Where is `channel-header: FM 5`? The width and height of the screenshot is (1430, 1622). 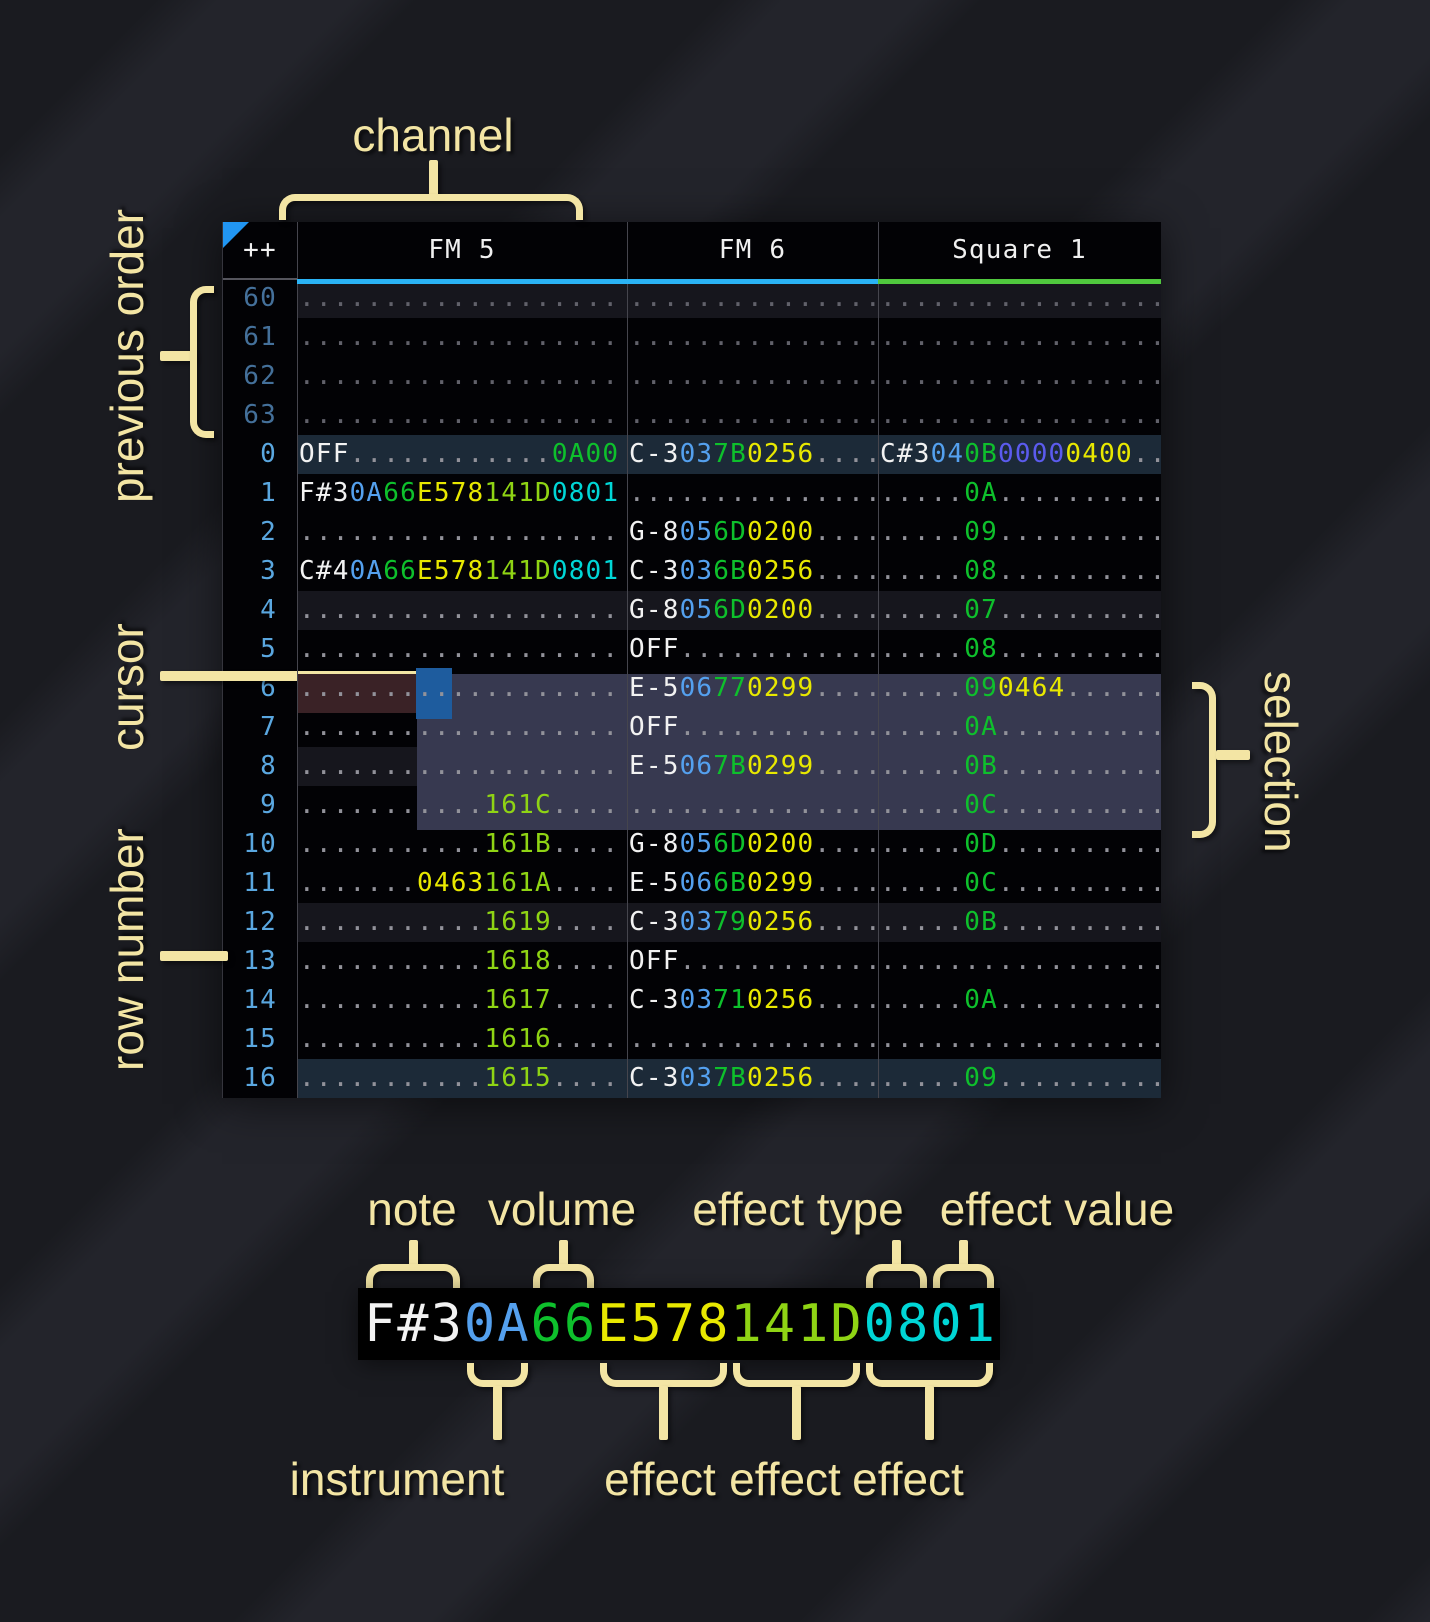
channel-header: FM 5 is located at coordinates (462, 250).